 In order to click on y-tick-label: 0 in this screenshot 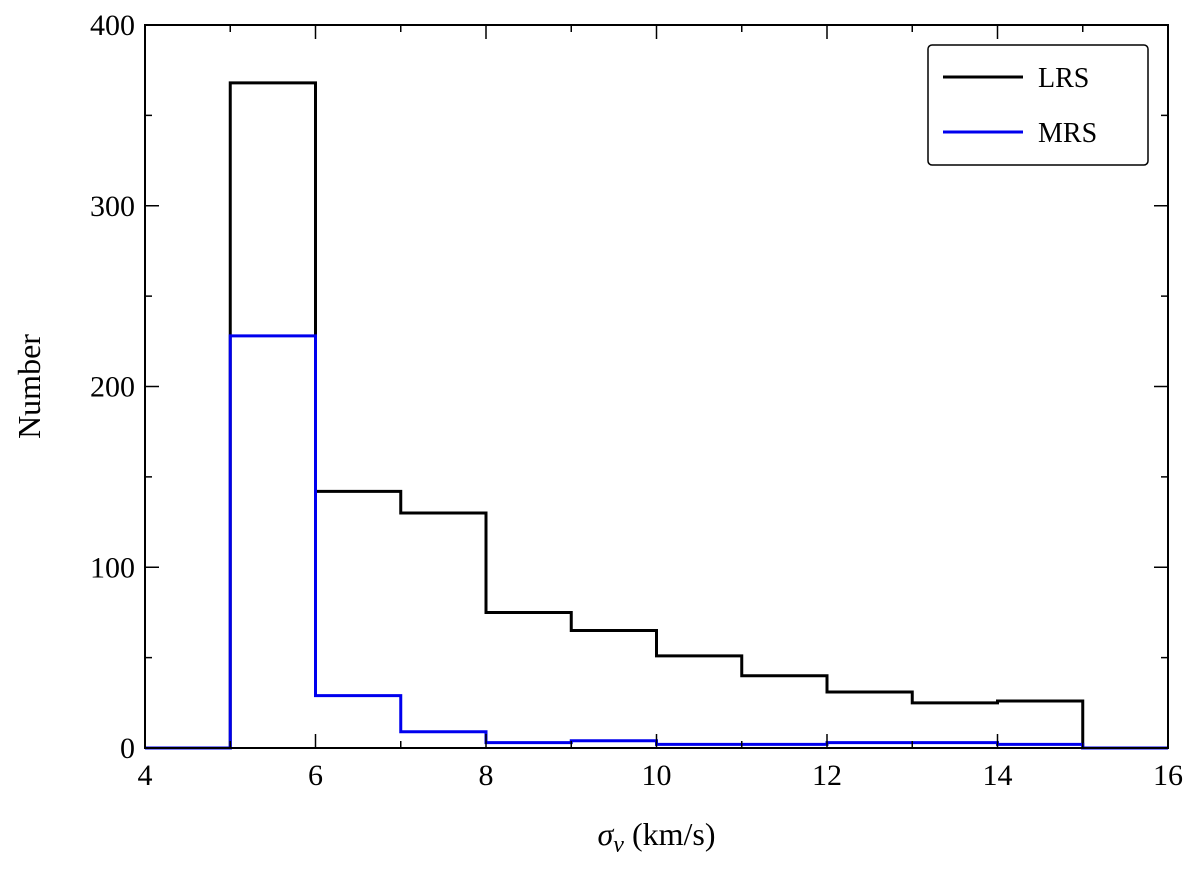, I will do `click(127, 748)`.